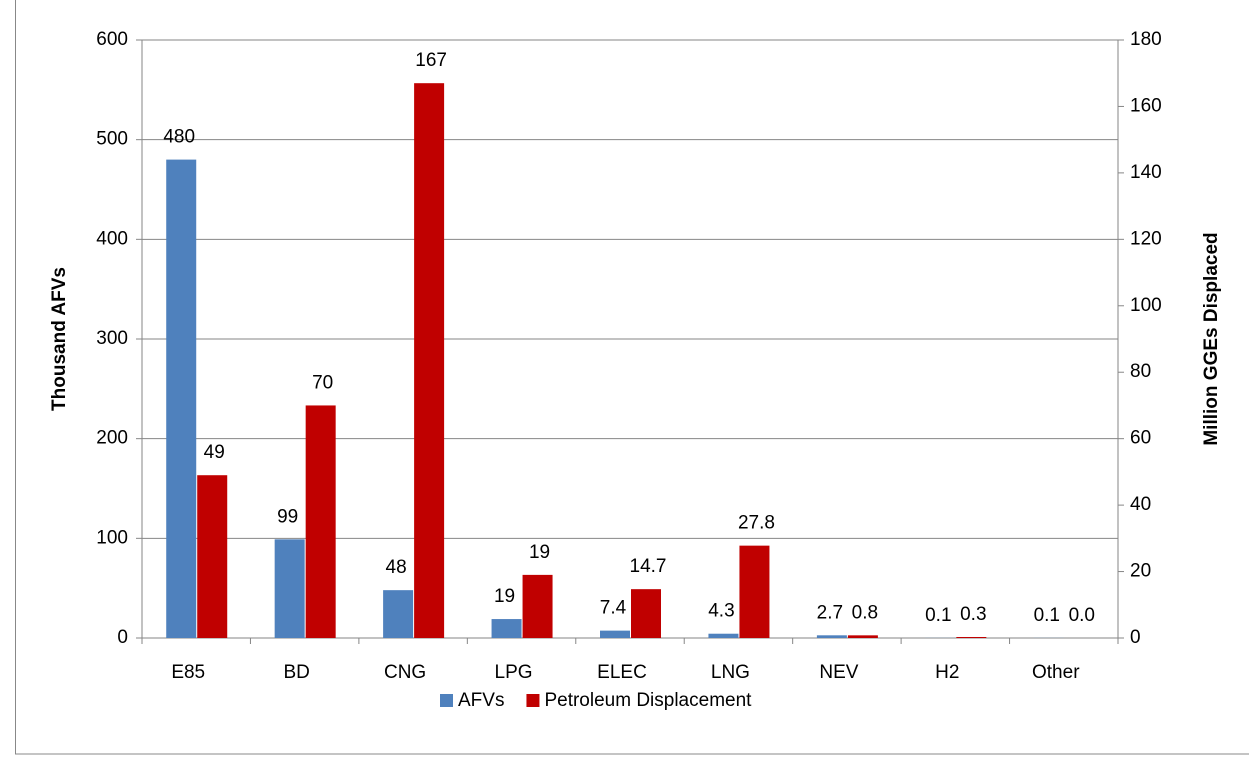 The height and width of the screenshot is (763, 1249). What do you see at coordinates (613, 608) in the screenshot?
I see `data-label: 7.4` at bounding box center [613, 608].